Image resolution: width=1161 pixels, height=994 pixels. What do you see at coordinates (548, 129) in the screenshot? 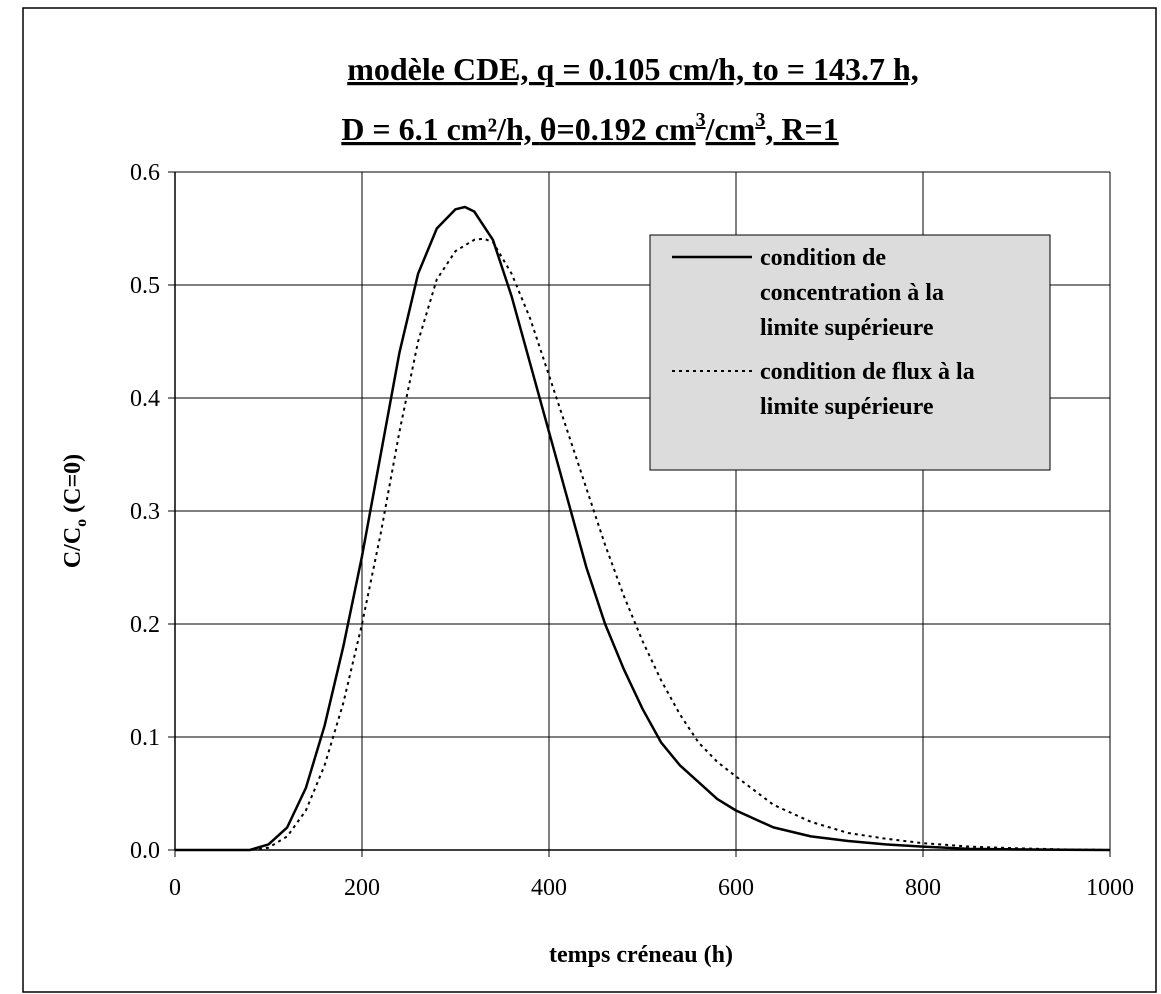
I see `title-part-theta: θ` at bounding box center [548, 129].